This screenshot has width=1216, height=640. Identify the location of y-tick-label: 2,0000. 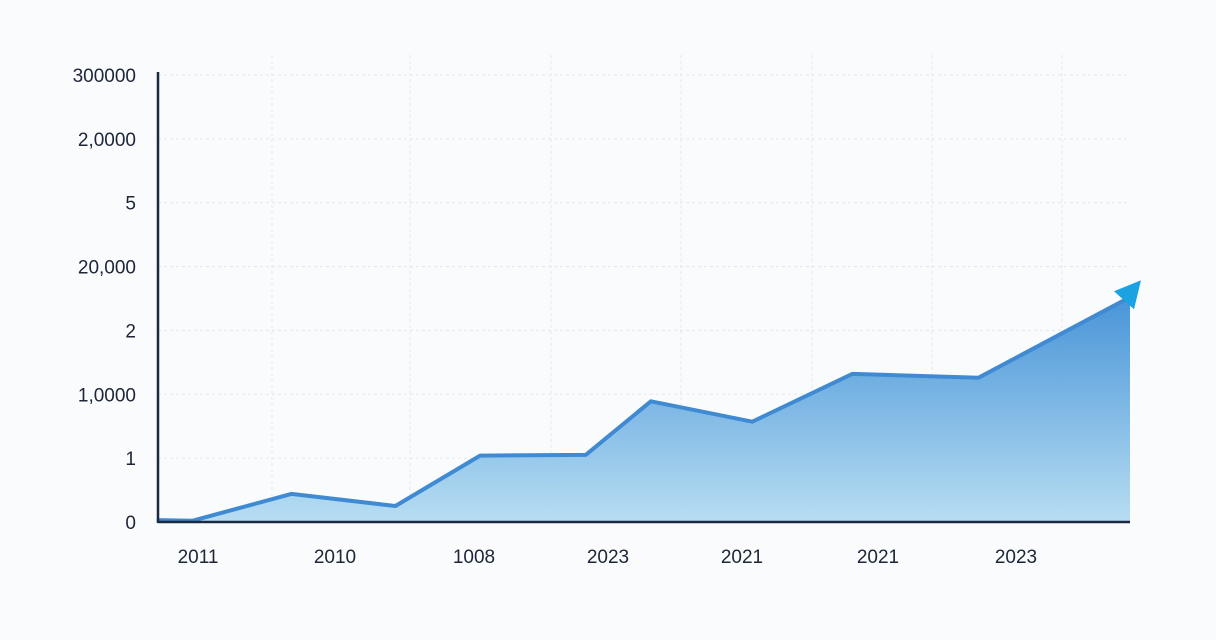
(107, 140).